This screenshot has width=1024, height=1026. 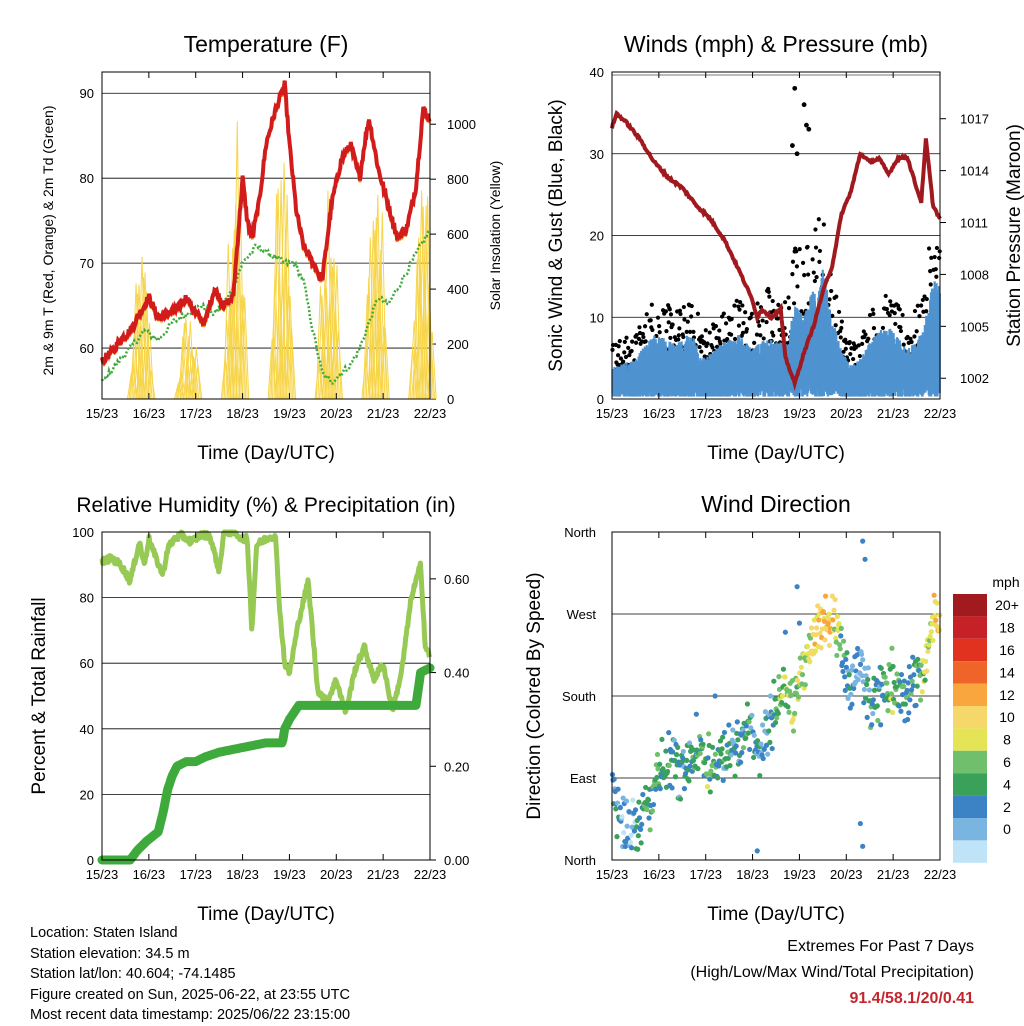 I want to click on y-tick-label: 40, so click(x=597, y=72).